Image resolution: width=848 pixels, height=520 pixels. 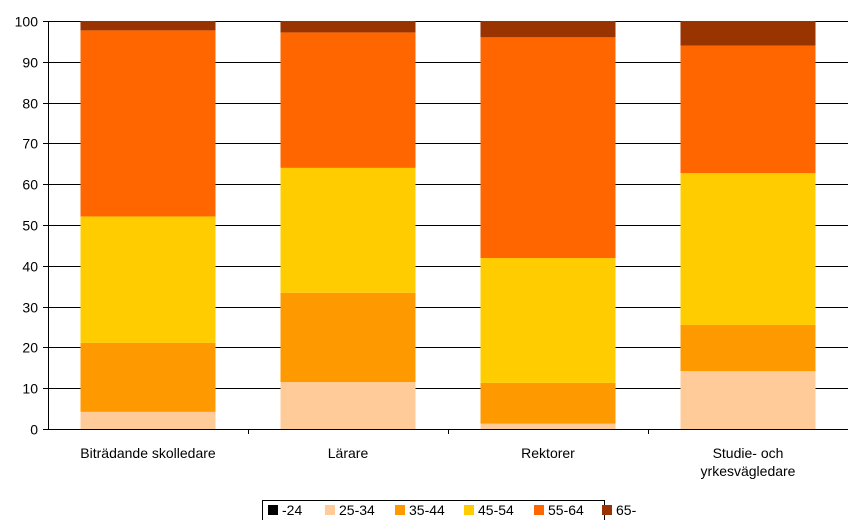 What do you see at coordinates (348, 453) in the screenshot?
I see `category-label: Lärare` at bounding box center [348, 453].